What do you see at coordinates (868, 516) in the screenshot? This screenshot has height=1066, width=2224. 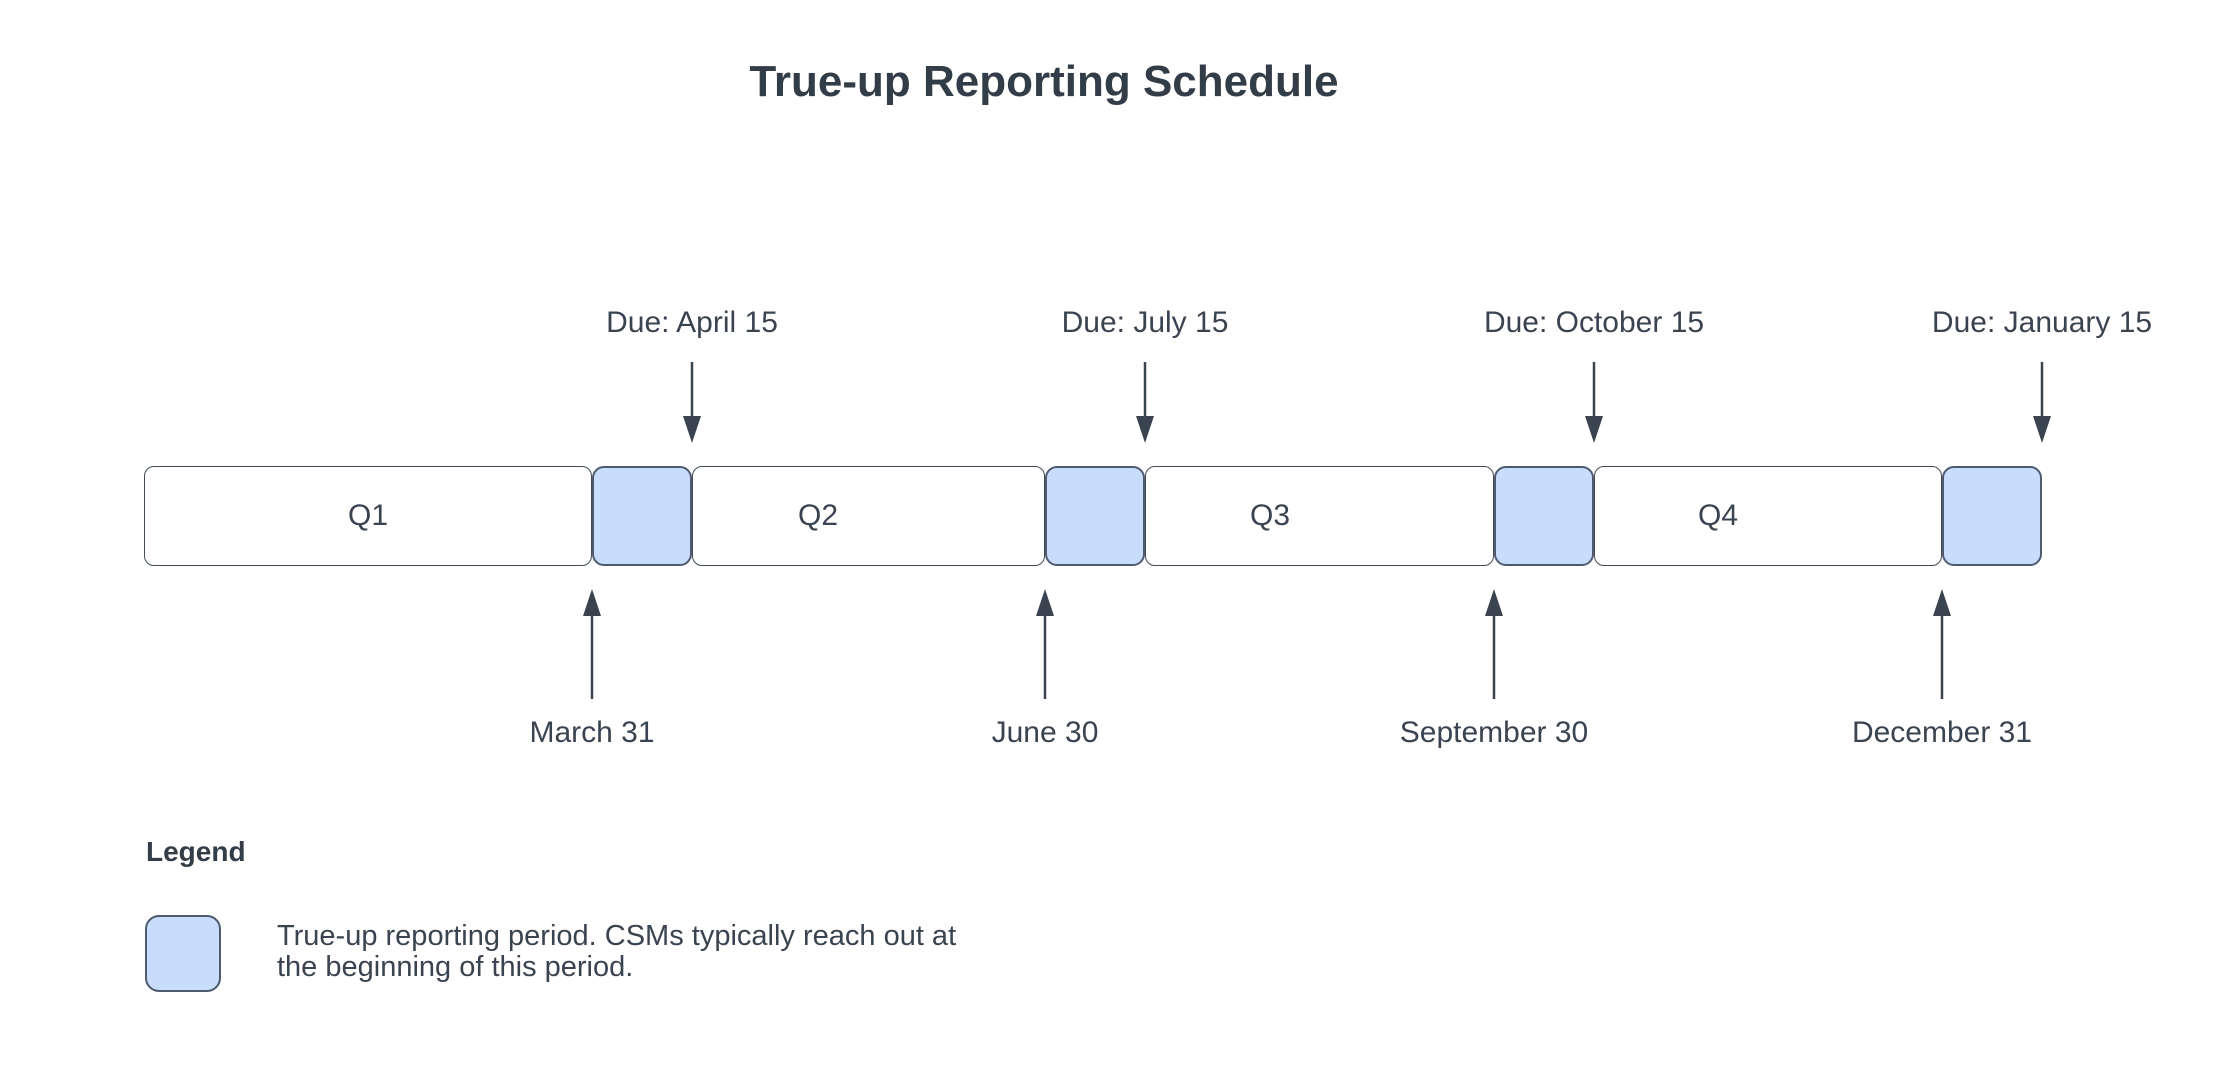 I see `quarter-box-q2` at bounding box center [868, 516].